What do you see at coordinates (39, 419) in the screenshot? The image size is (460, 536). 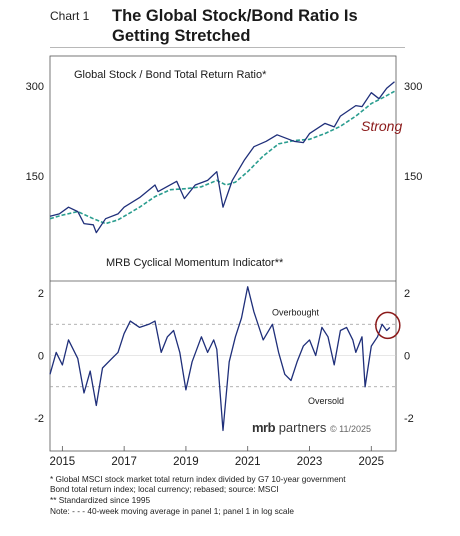 I see `panel-2-ytick-left--2: -2` at bounding box center [39, 419].